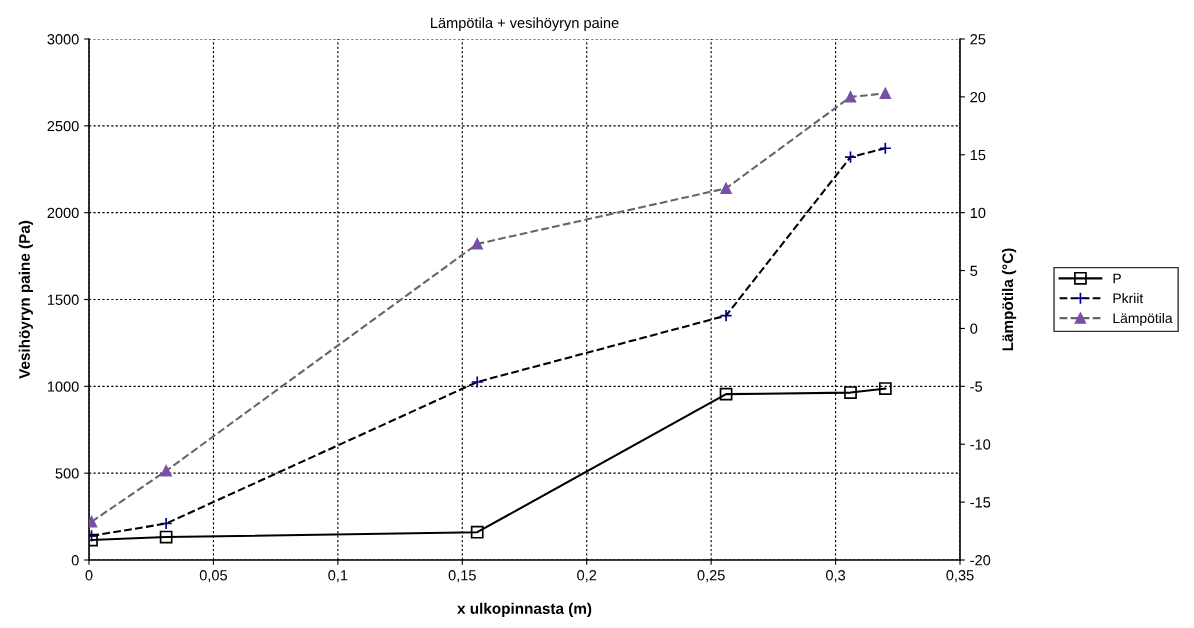 This screenshot has width=1194, height=628. What do you see at coordinates (711, 576) in the screenshot?
I see `x-tick-label: 0,25` at bounding box center [711, 576].